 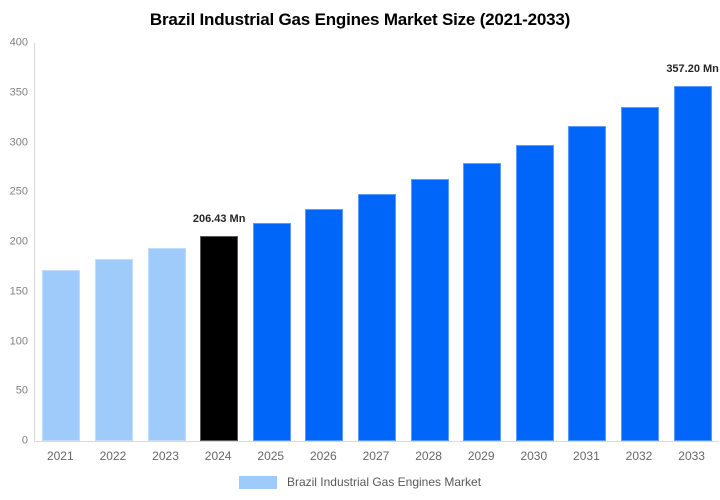 I want to click on y-tick-label: 250, so click(x=18, y=191).